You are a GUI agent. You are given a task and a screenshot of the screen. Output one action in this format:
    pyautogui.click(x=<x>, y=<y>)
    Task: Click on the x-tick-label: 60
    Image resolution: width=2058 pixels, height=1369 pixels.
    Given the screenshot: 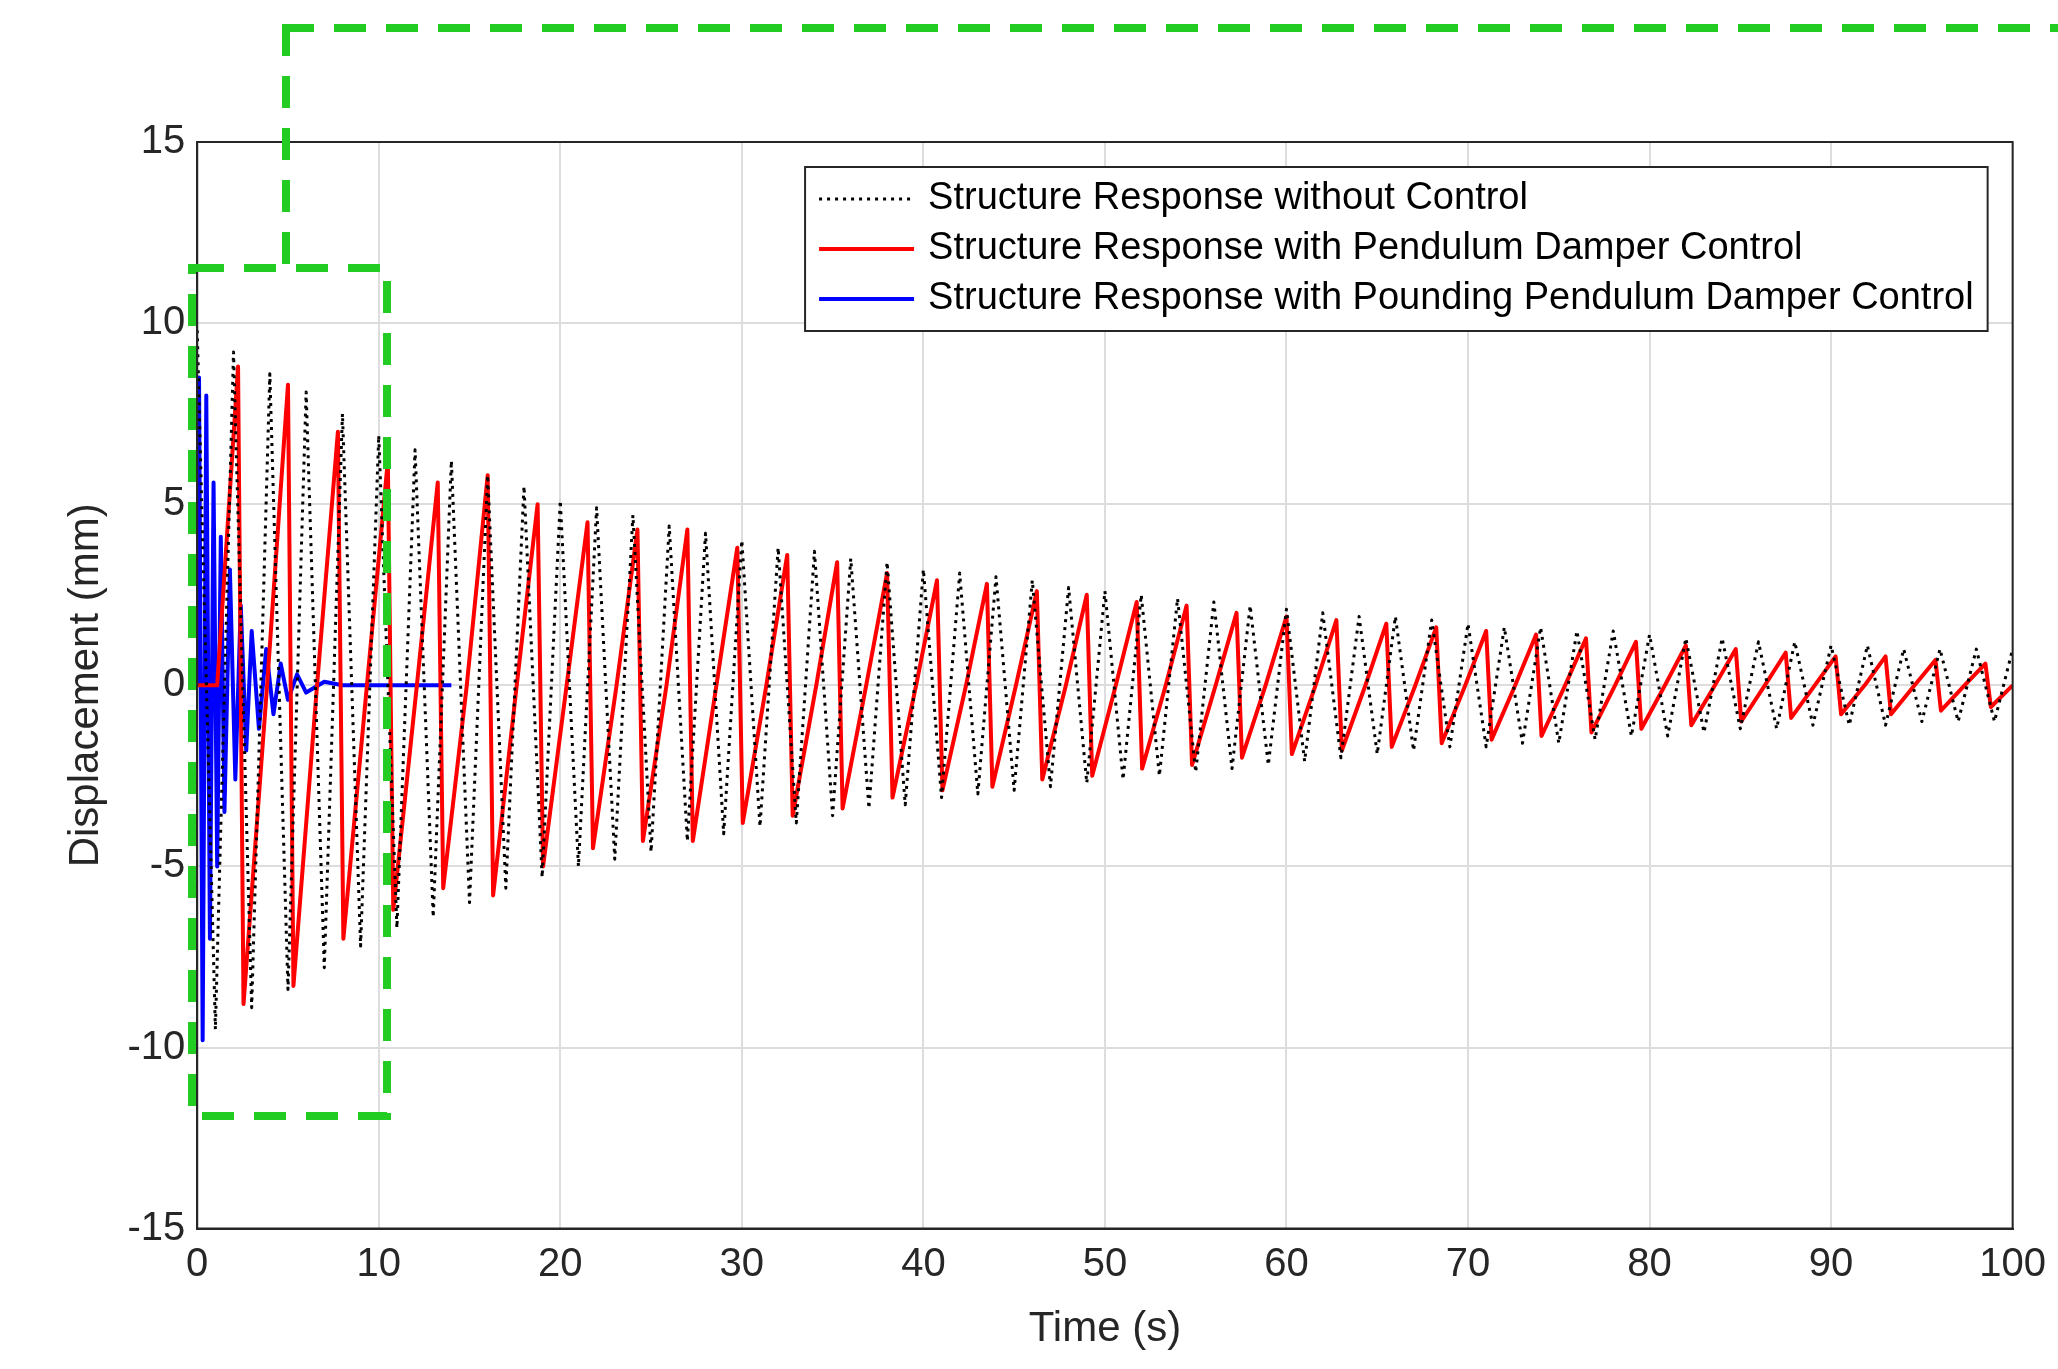 What is the action you would take?
    pyautogui.click(x=1286, y=1261)
    